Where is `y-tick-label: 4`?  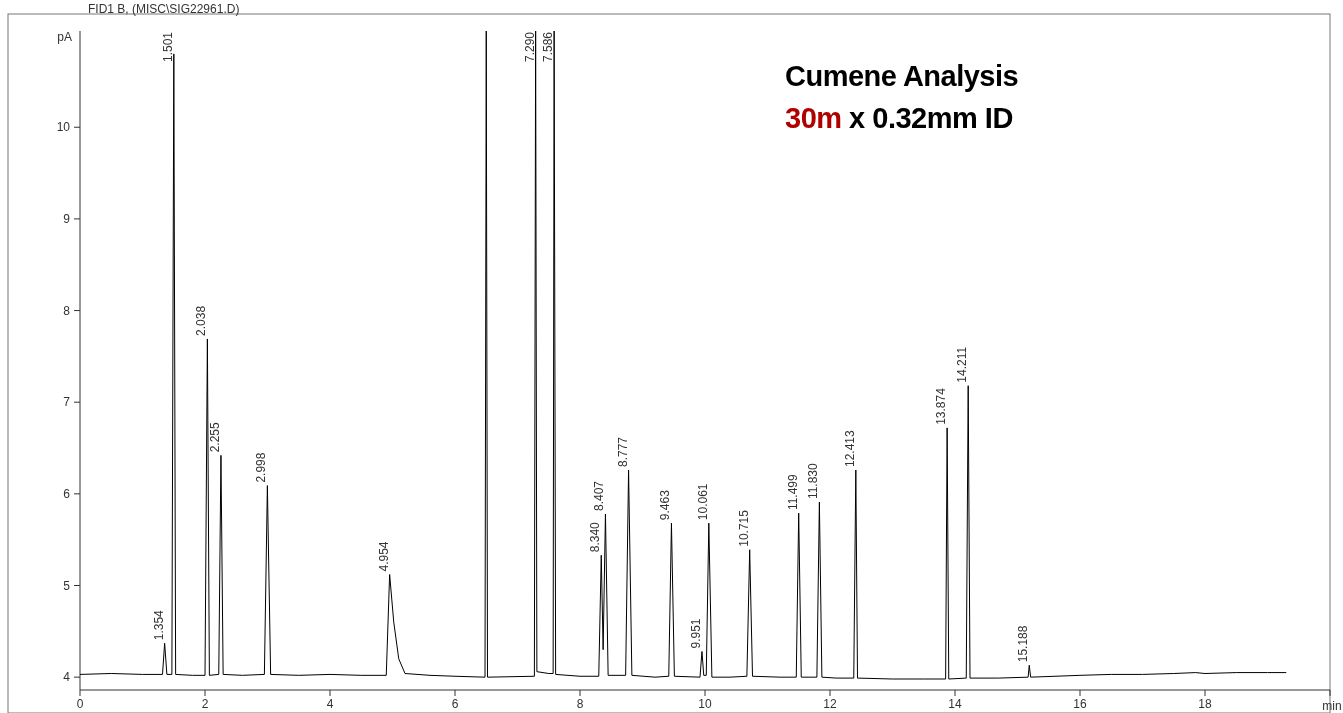 y-tick-label: 4 is located at coordinates (67, 677).